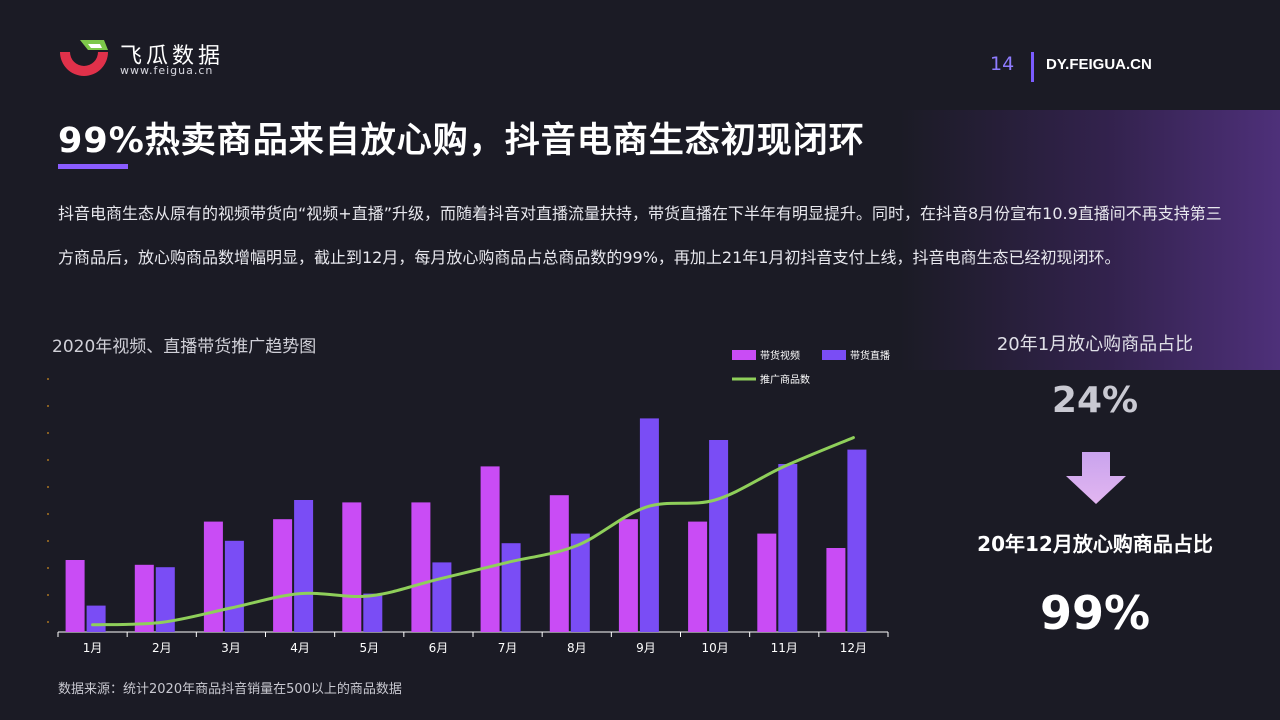  I want to click on x-tick-label: 5月, so click(369, 648).